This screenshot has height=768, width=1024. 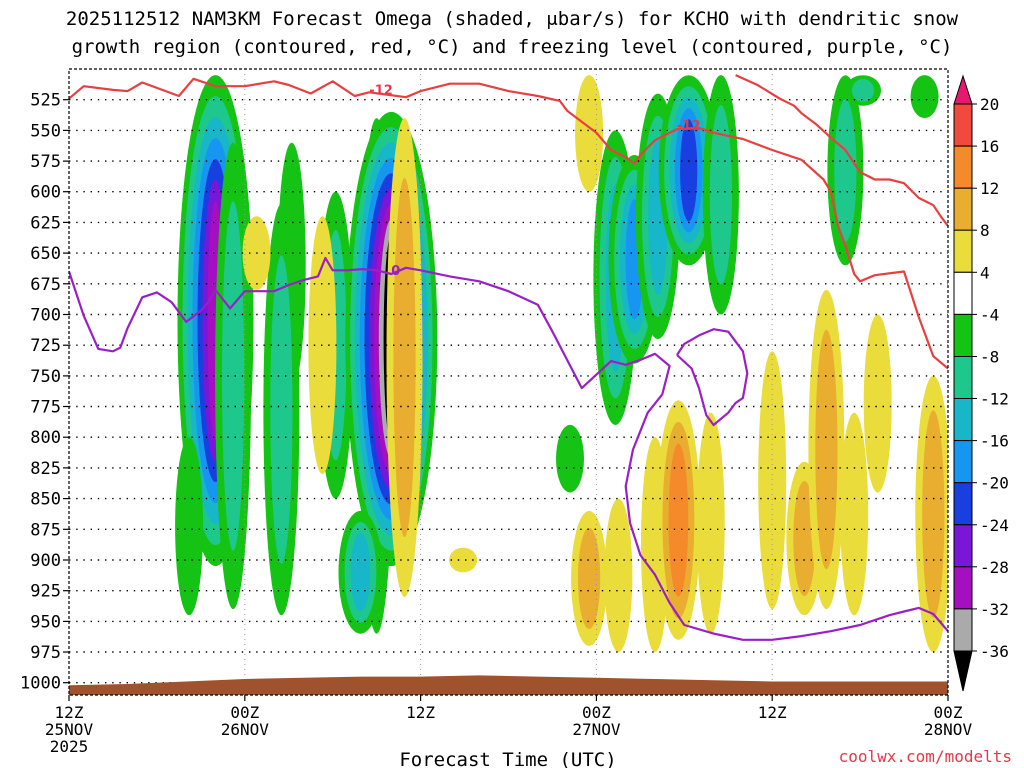 I want to click on ground-terrain, so click(x=508, y=685).